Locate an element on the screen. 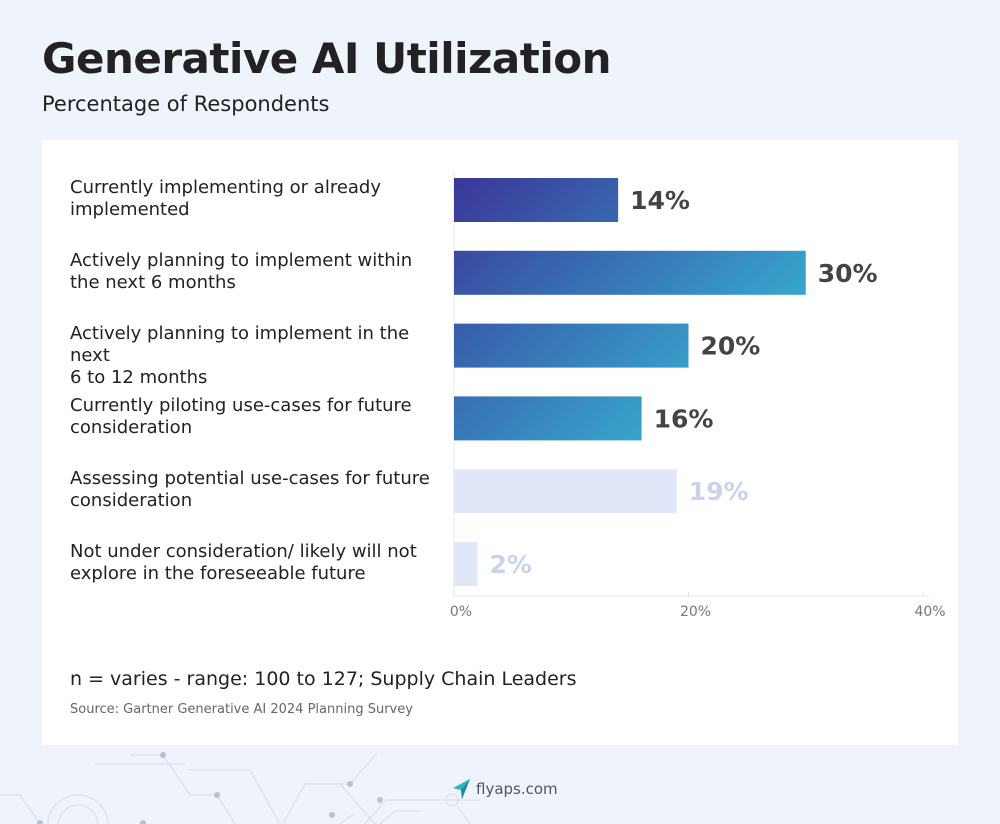 The height and width of the screenshot is (824, 1000). x-tick-label: 20% is located at coordinates (695, 612).